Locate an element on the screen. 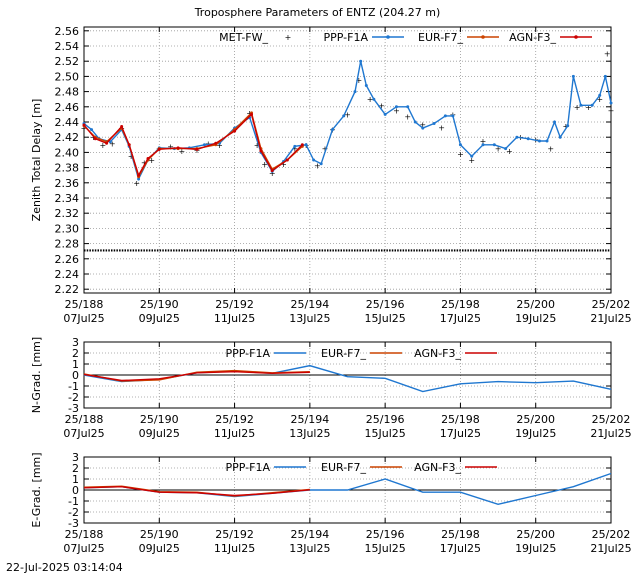  x-tick-label: 25/198 is located at coordinates (460, 534).